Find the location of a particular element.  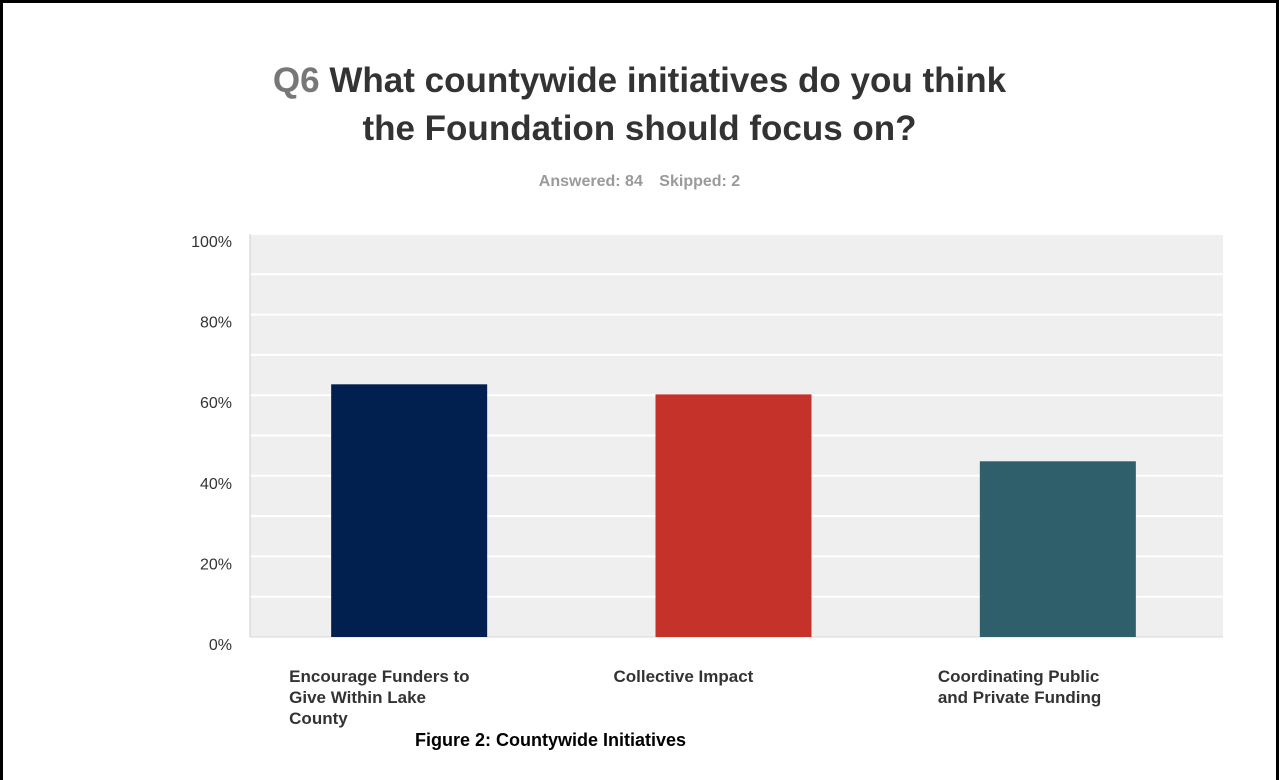

x-tick-label: Collective Impact is located at coordinates (684, 676).